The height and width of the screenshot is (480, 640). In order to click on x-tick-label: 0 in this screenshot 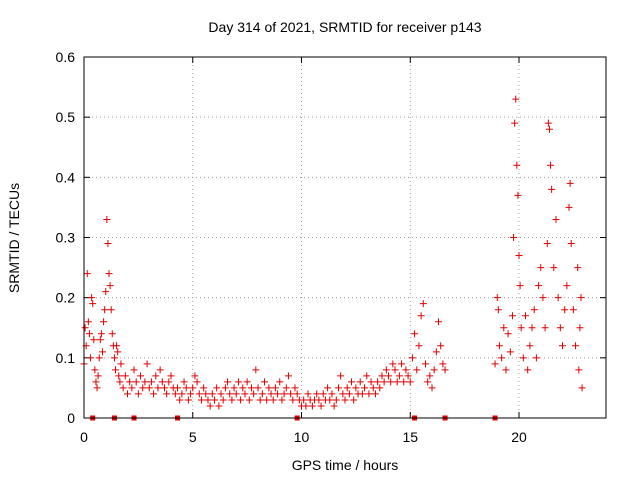, I will do `click(84, 437)`.